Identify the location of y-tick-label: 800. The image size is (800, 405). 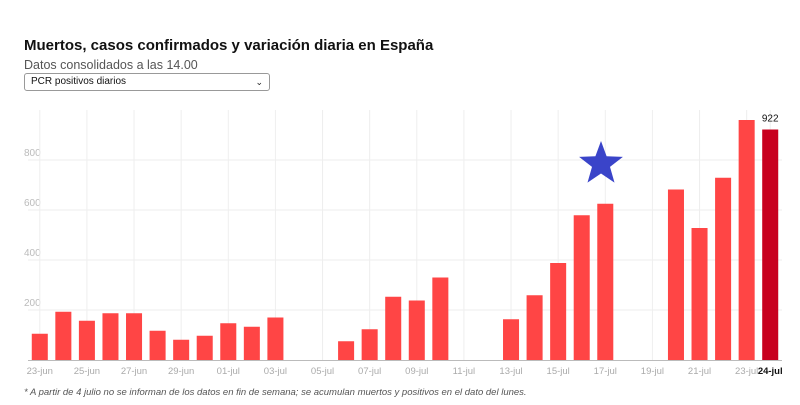
(32, 153).